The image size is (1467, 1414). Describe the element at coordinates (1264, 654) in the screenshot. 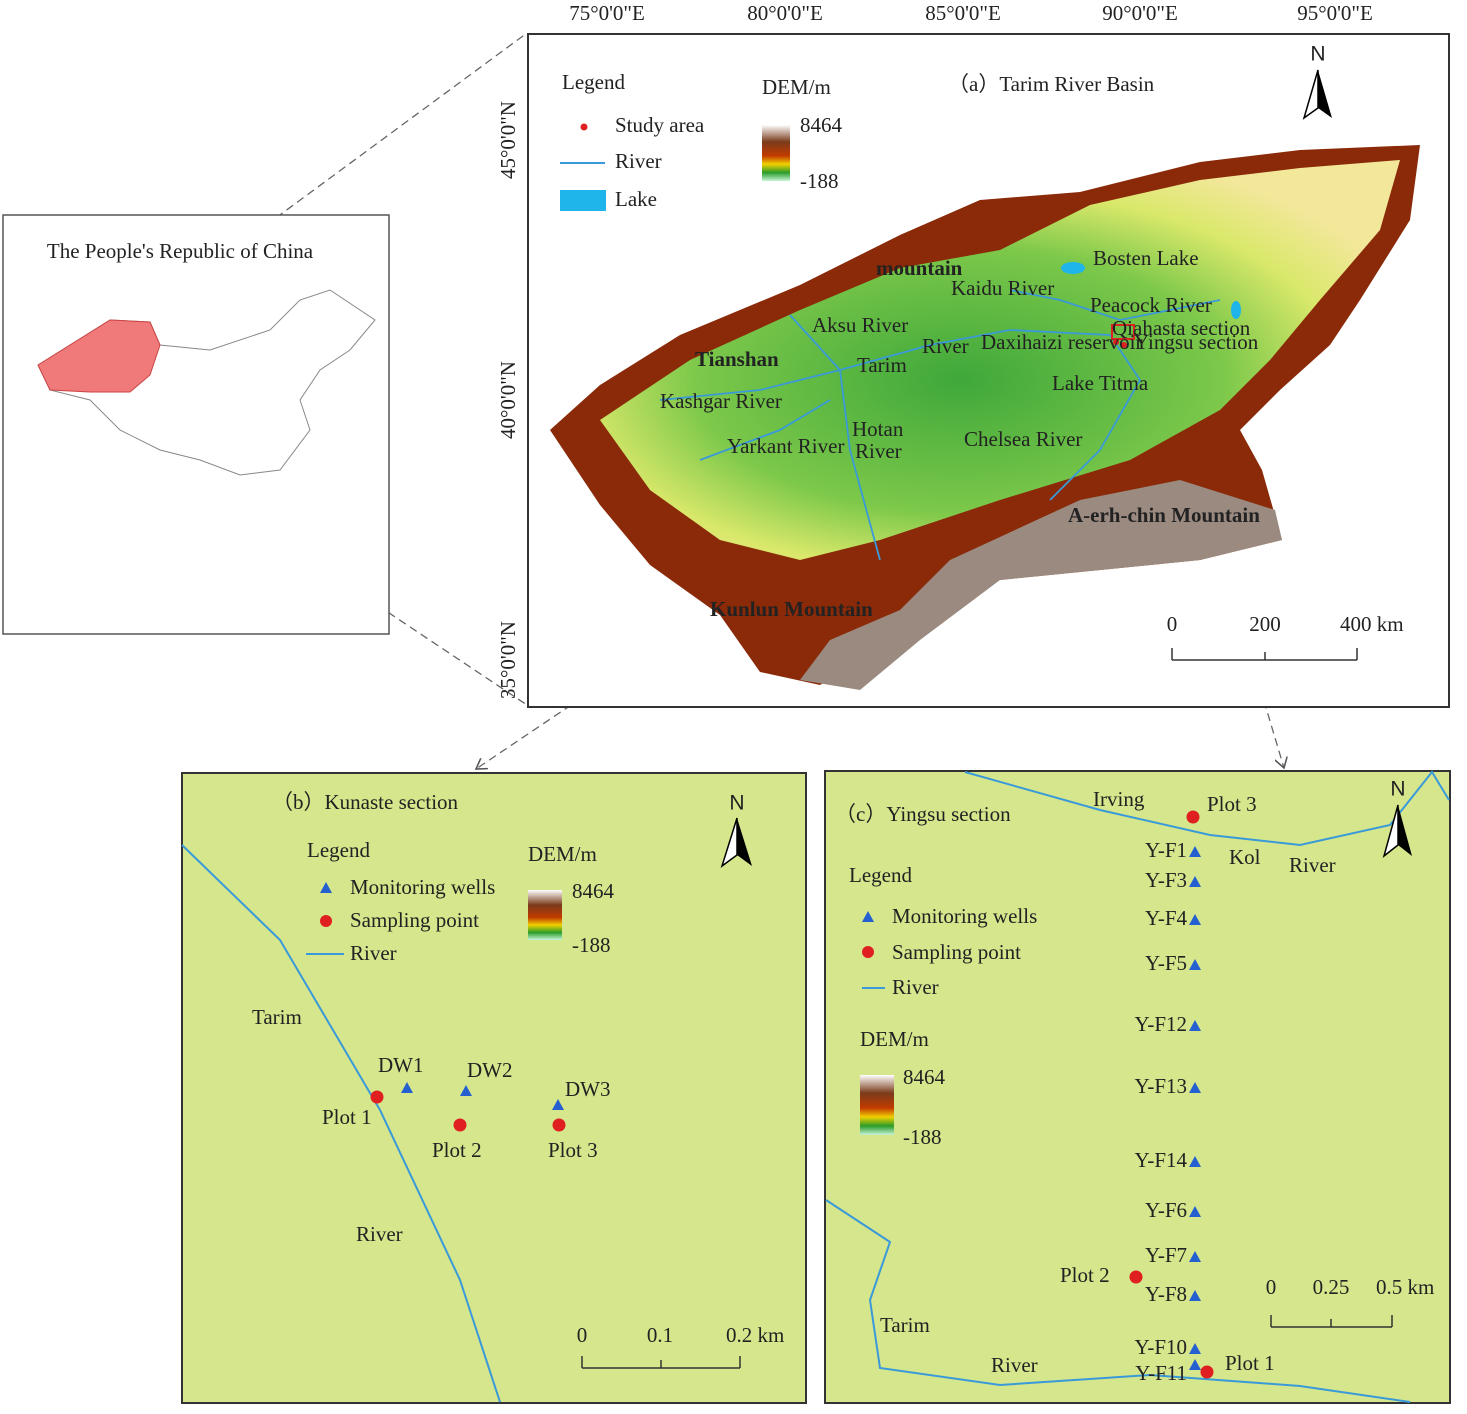

I see `scale-bar-a` at that location.